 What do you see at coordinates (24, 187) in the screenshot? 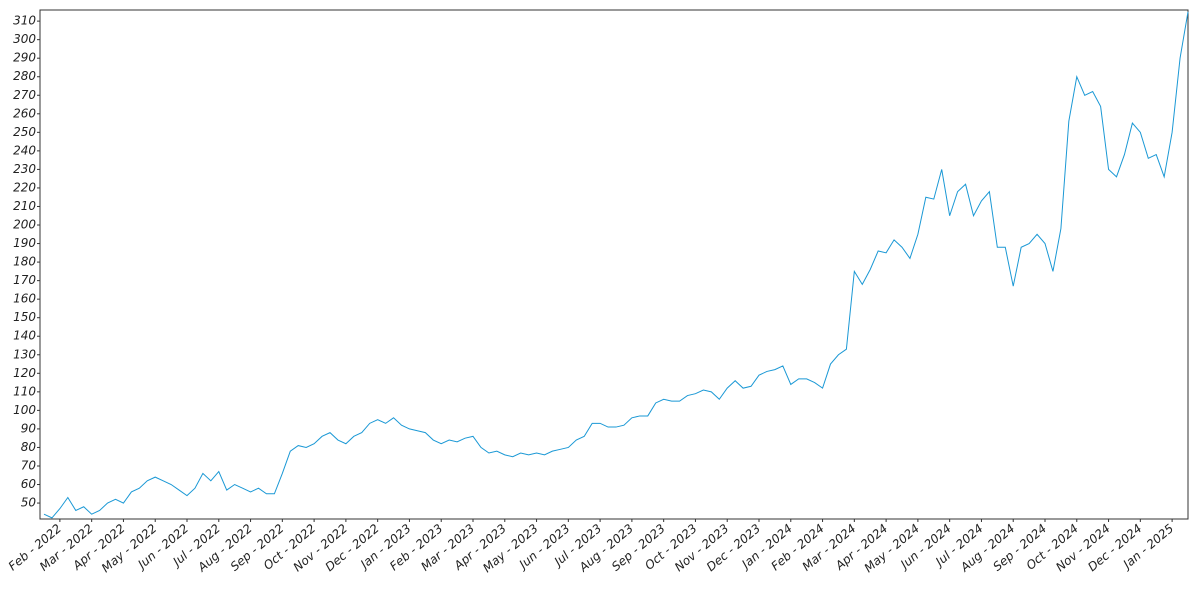
I see `y-tick-label: 220` at bounding box center [24, 187].